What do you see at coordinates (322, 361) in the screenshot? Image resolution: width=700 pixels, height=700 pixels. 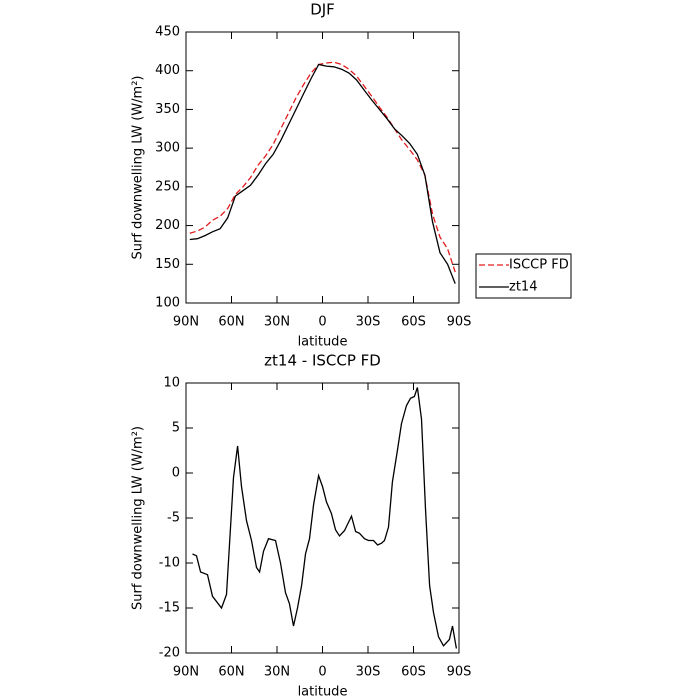 I see `chart-title: zt14 - ISCCP FD` at bounding box center [322, 361].